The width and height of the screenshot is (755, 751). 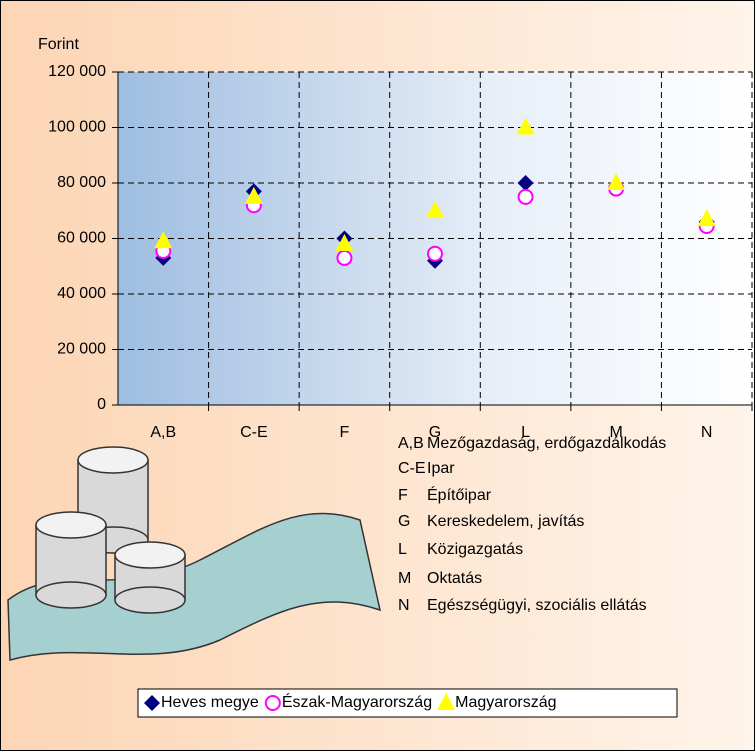 I want to click on y-tick-label: 120 000, so click(x=77, y=71).